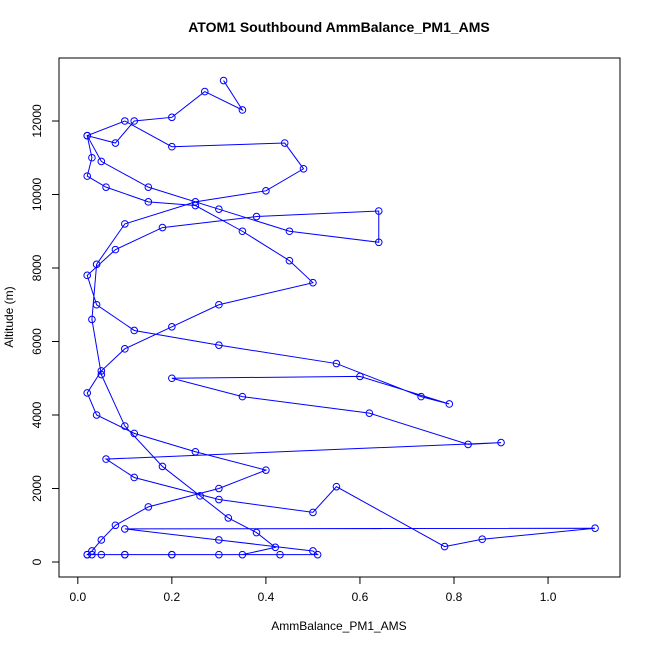 The width and height of the screenshot is (650, 655). I want to click on y-tick-label: 2000, so click(37, 488).